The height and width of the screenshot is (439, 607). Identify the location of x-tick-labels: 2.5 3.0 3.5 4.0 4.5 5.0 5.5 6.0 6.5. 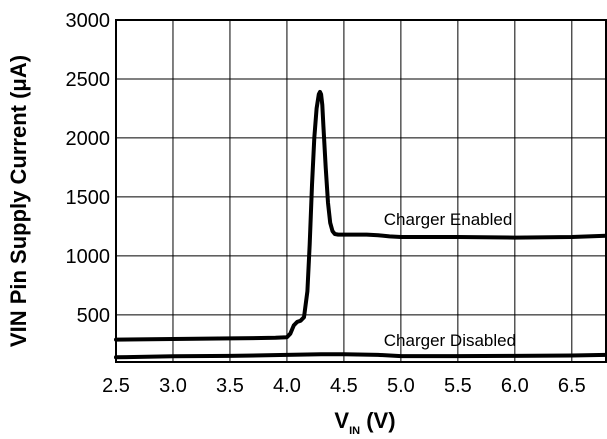
(344, 386).